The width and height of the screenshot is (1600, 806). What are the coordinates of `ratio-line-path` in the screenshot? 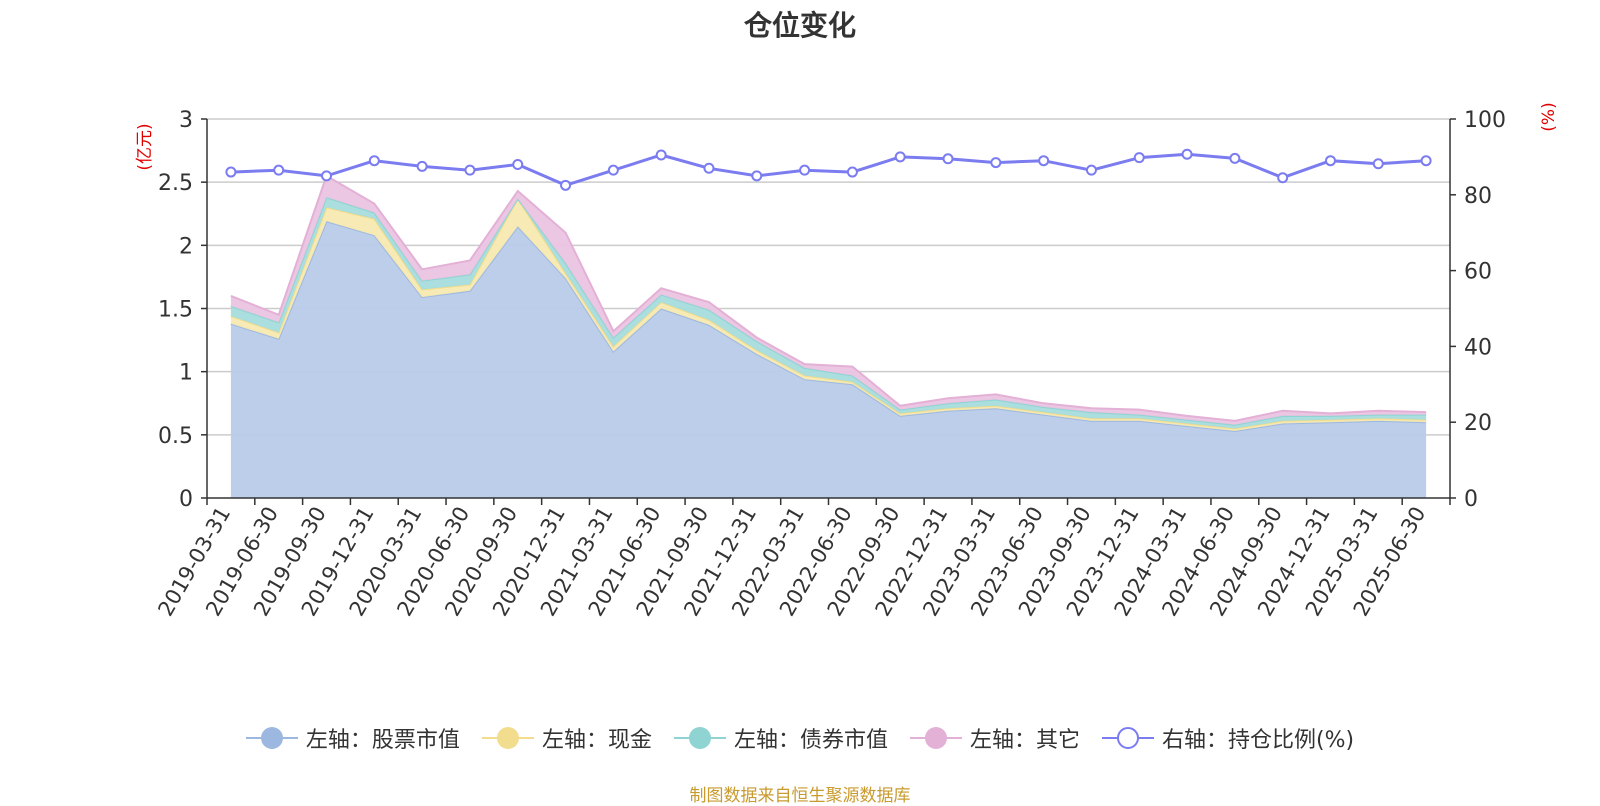 It's located at (828, 169).